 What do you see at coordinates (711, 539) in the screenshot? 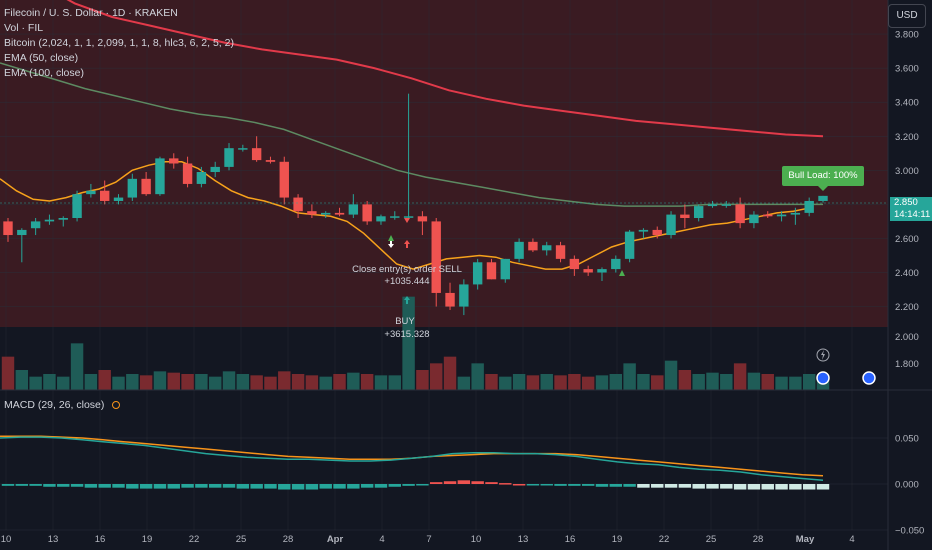
I see `date-tick-label: 25` at bounding box center [711, 539].